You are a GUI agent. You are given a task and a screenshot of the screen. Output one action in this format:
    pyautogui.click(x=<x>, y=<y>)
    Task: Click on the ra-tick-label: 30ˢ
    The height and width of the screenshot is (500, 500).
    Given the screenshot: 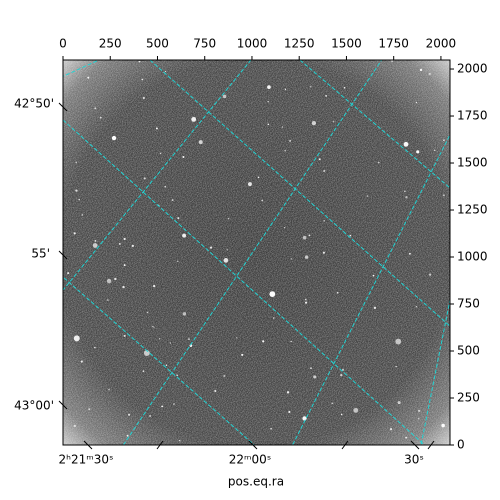 What is the action you would take?
    pyautogui.click(x=414, y=460)
    